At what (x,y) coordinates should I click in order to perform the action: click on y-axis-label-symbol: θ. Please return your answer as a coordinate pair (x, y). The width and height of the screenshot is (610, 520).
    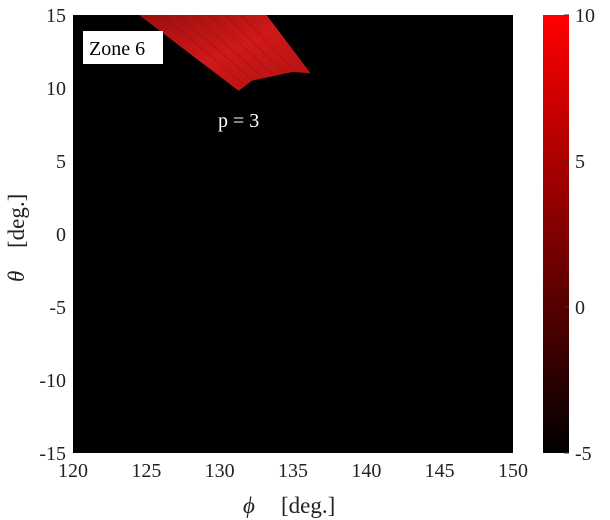
    Looking at the image, I should click on (16, 276).